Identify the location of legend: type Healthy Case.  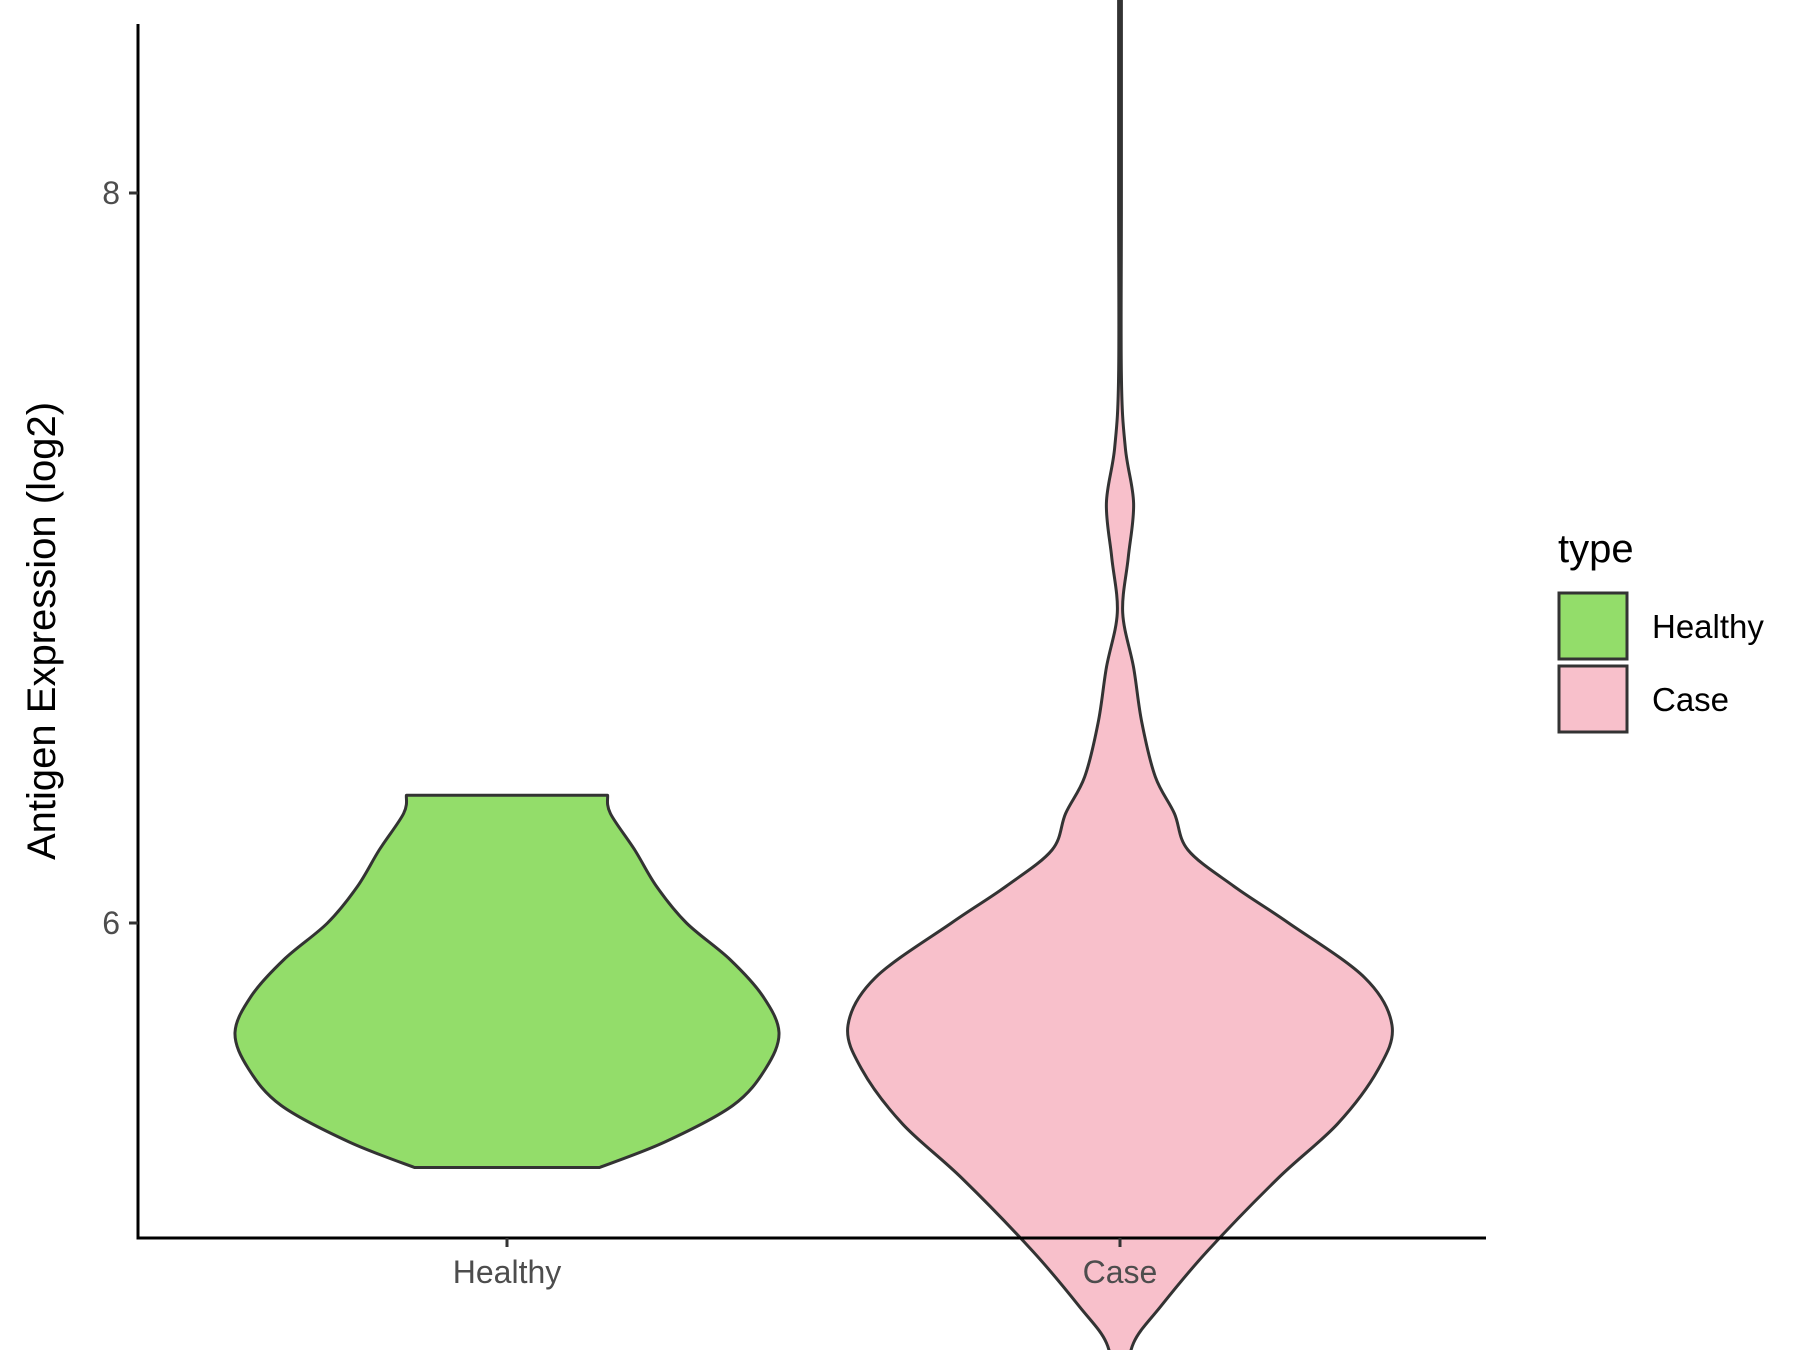
(1660, 630).